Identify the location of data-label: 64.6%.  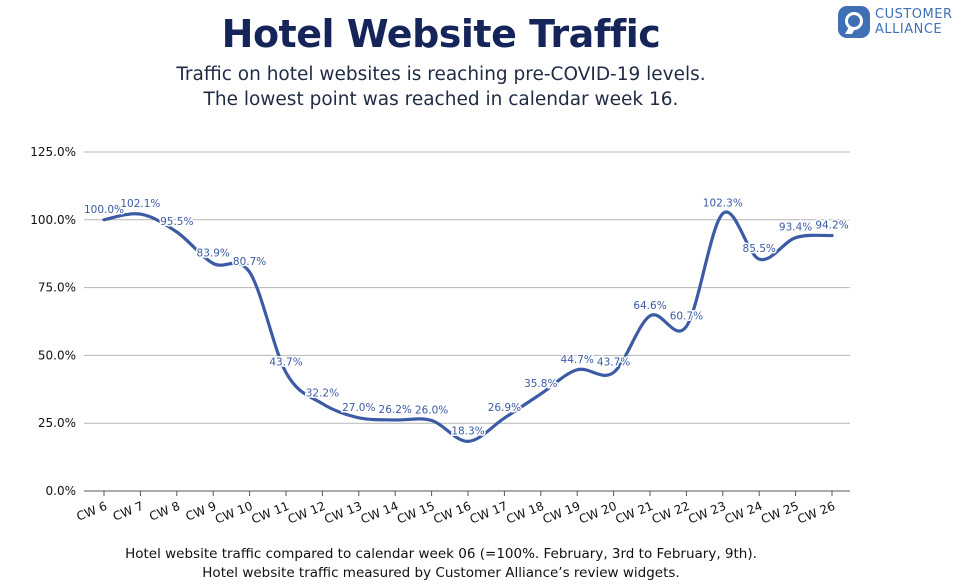
(649, 306).